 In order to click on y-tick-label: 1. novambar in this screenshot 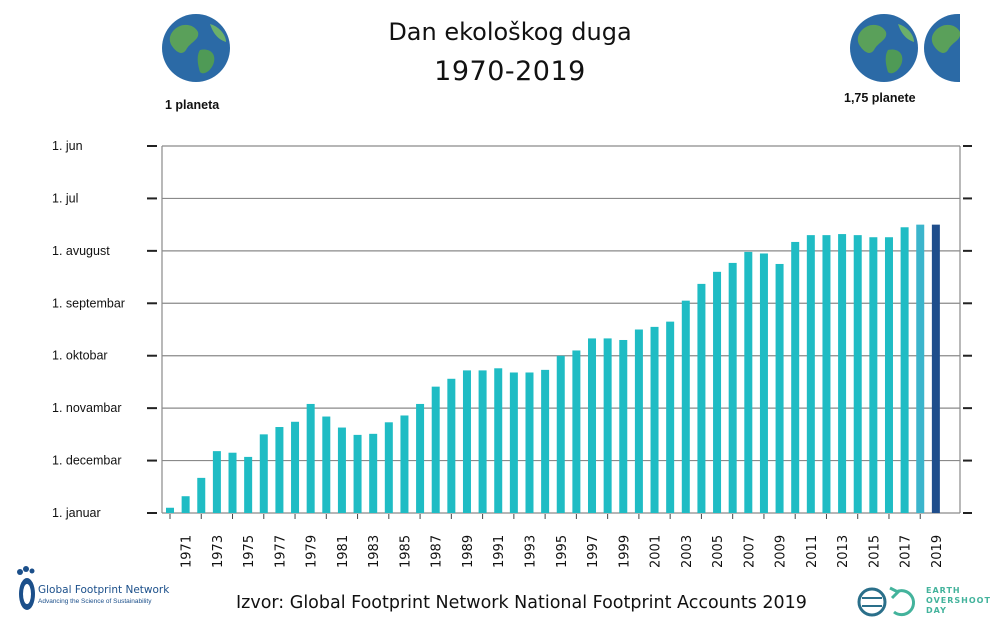, I will do `click(86, 408)`.